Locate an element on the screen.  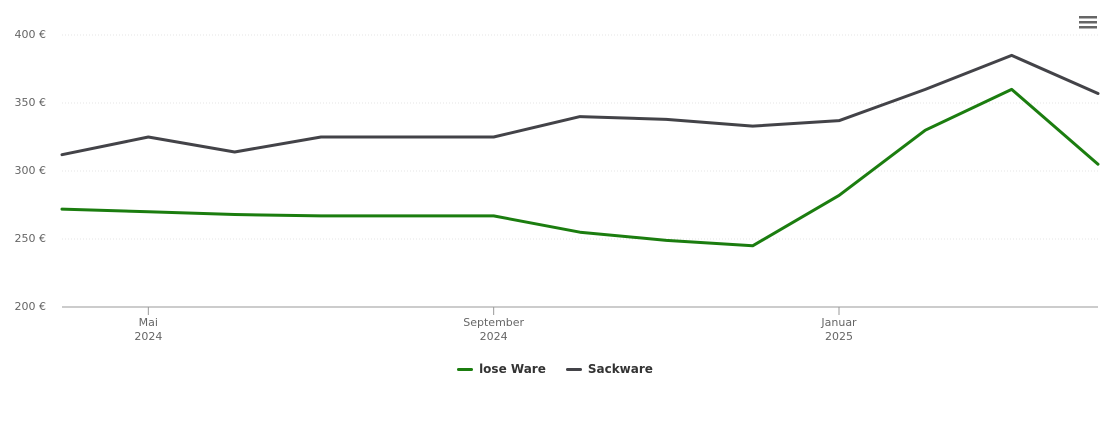
x-tick-label: Mai 2024 is located at coordinates (148, 329).